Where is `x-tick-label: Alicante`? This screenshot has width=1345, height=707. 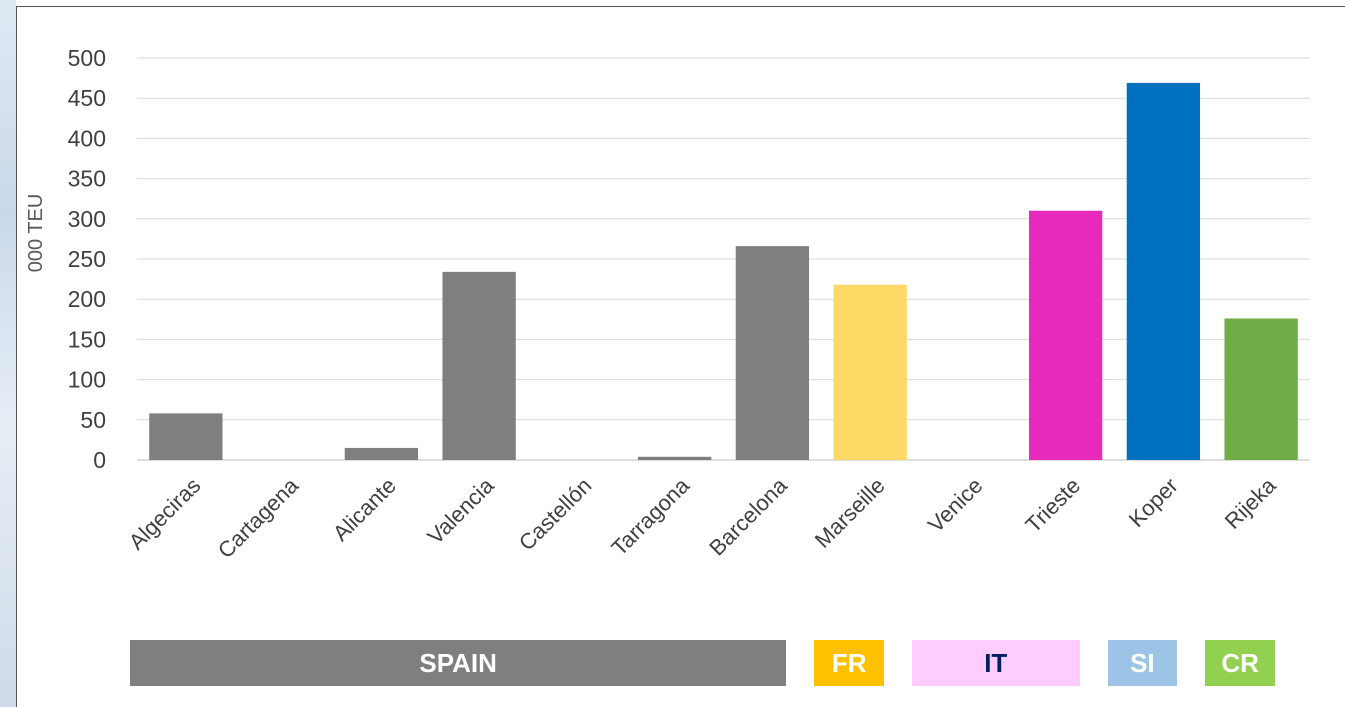
x-tick-label: Alicante is located at coordinates (364, 509).